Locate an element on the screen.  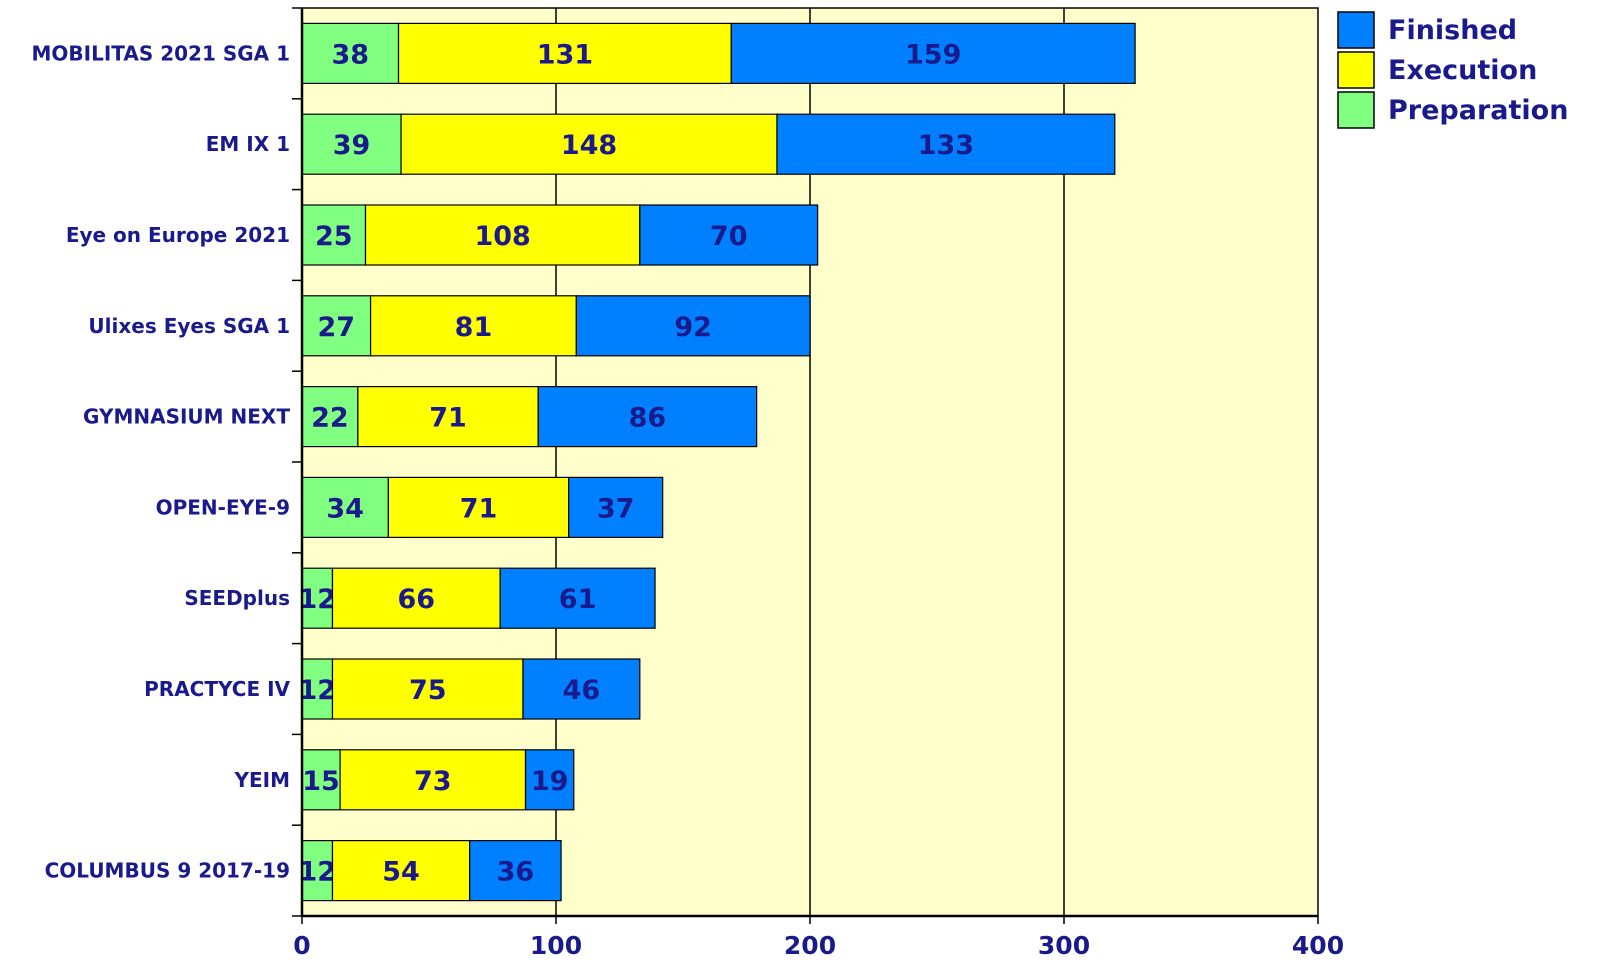
category-label: PRACTYCE IV is located at coordinates (217, 689).